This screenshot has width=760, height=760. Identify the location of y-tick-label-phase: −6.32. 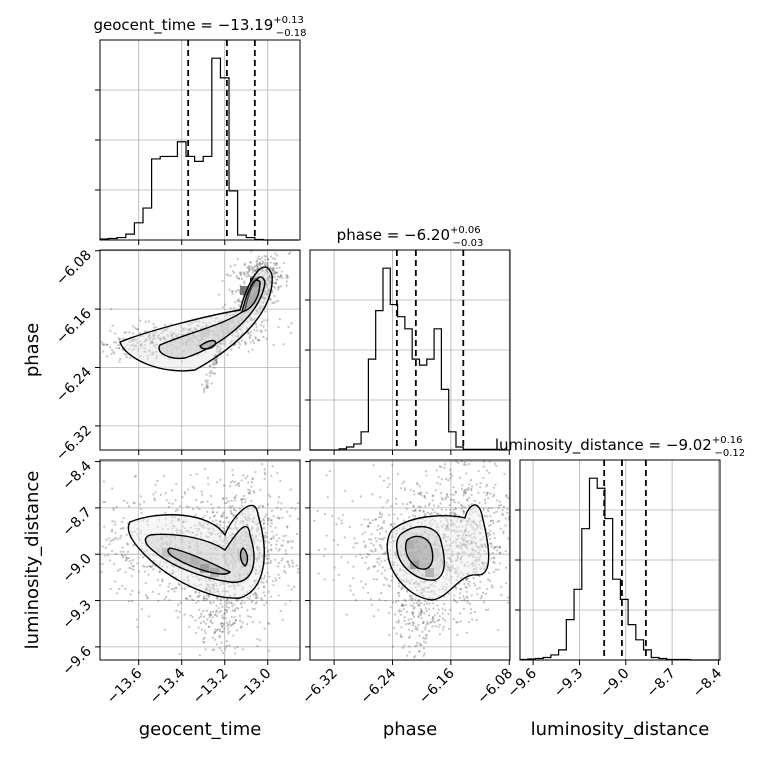
(74, 443).